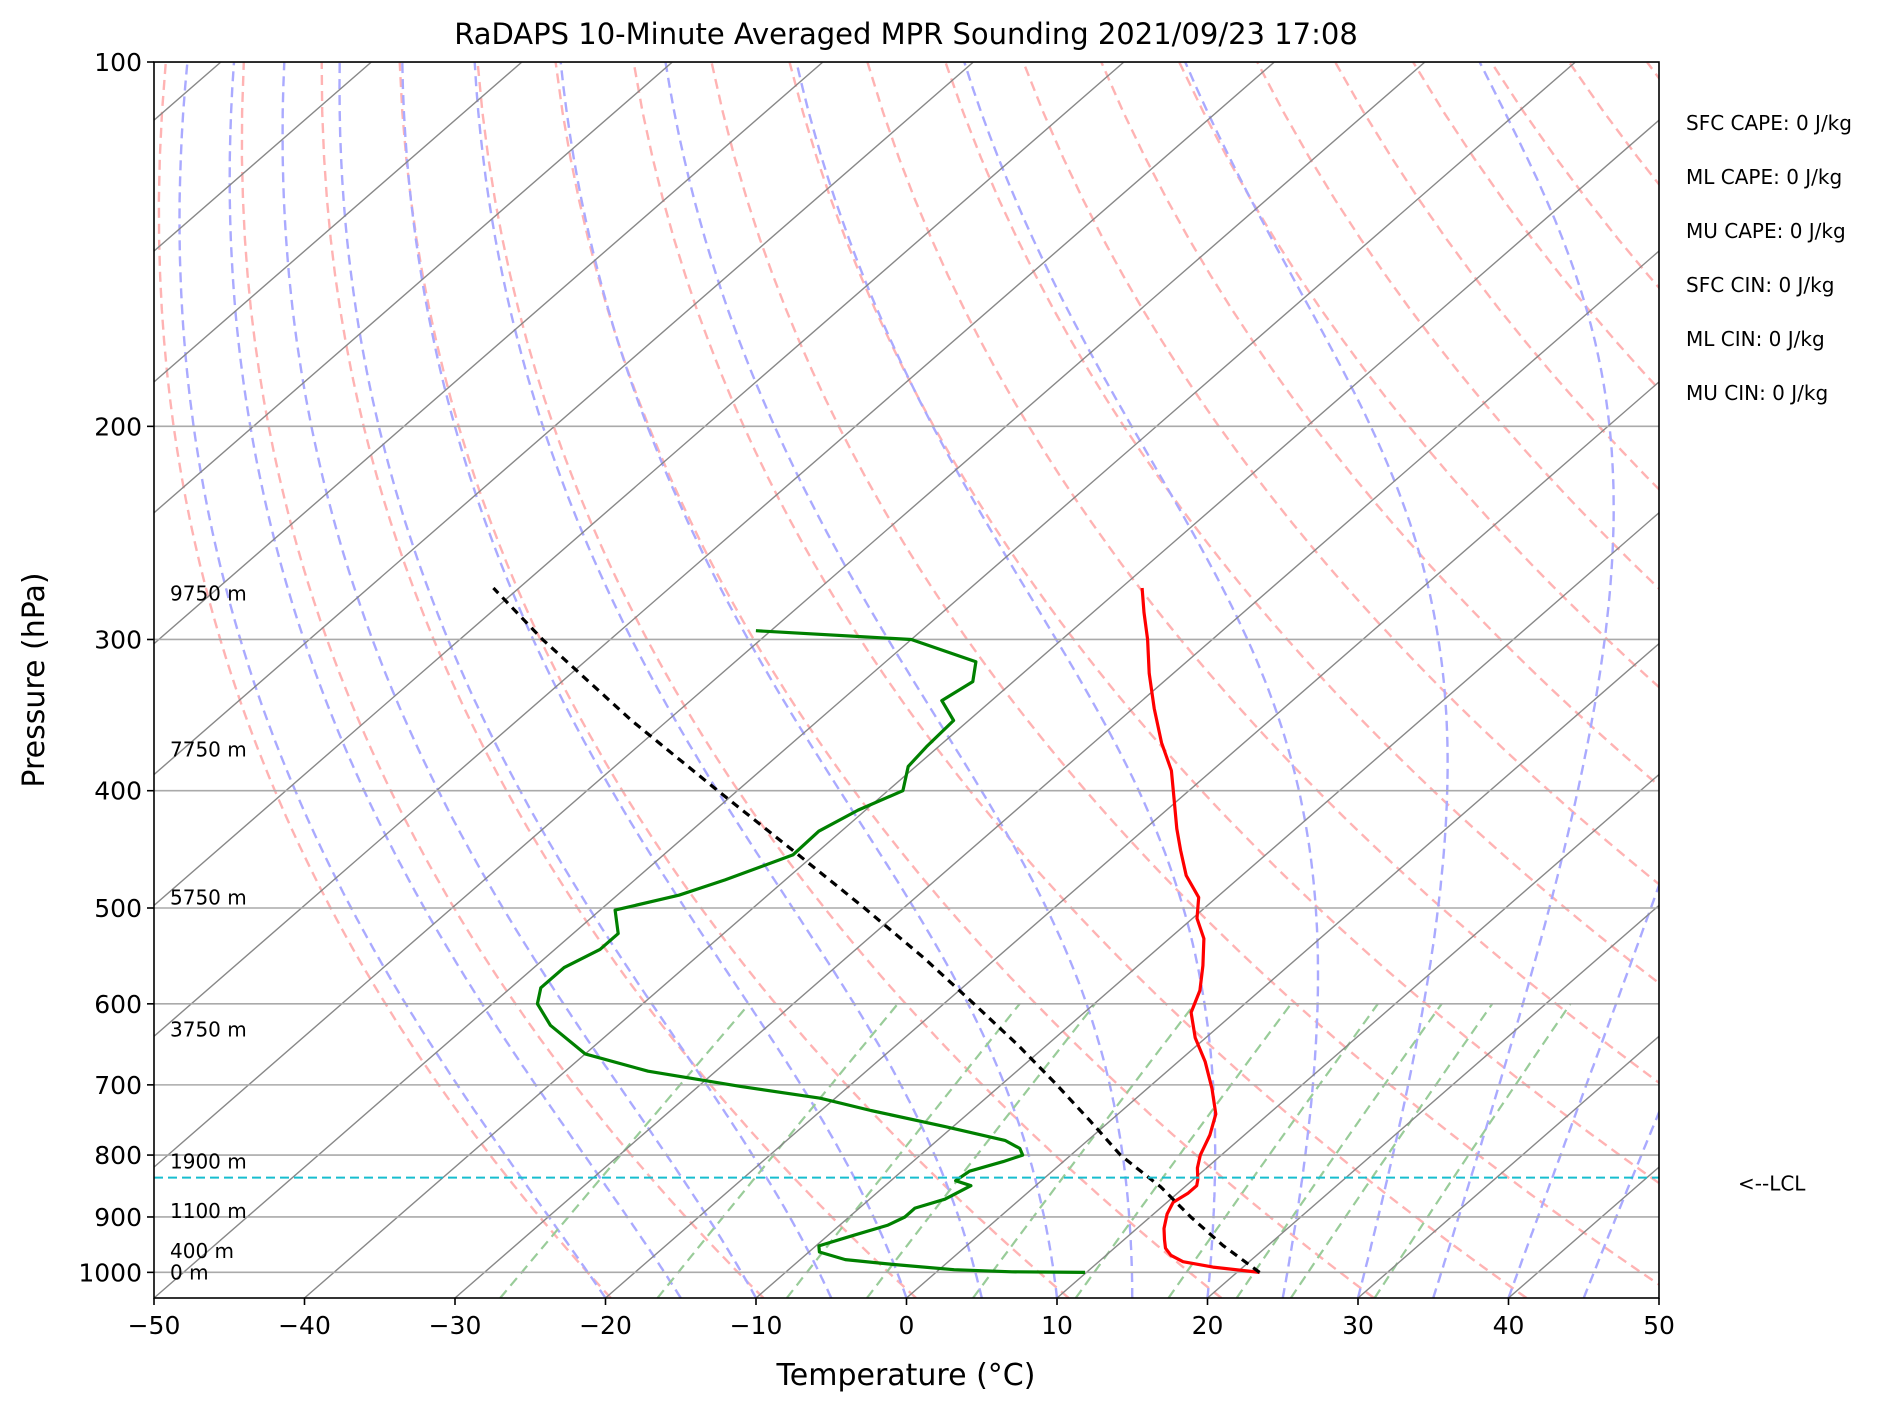  Describe the element at coordinates (304, 1325) in the screenshot. I see `x-tick-label: −40` at that location.